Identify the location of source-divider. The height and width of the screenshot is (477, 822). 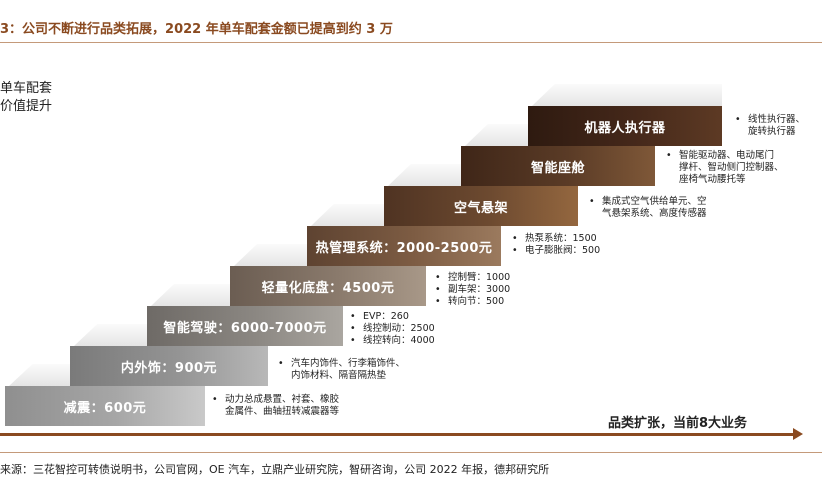
(411, 452).